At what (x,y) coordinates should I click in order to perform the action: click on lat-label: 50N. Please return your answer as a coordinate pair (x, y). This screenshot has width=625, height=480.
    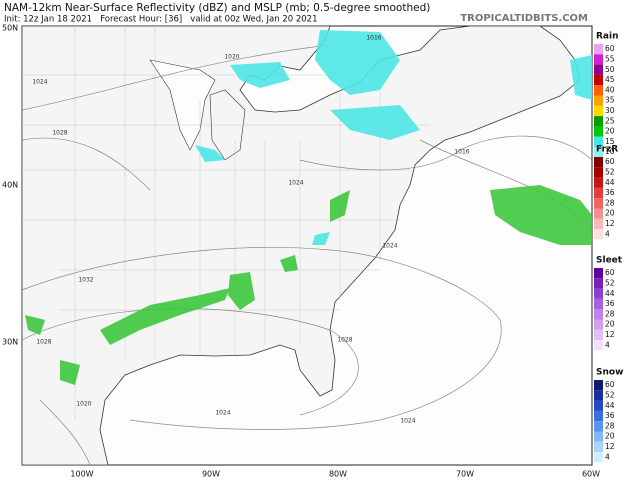
    Looking at the image, I should click on (10, 28).